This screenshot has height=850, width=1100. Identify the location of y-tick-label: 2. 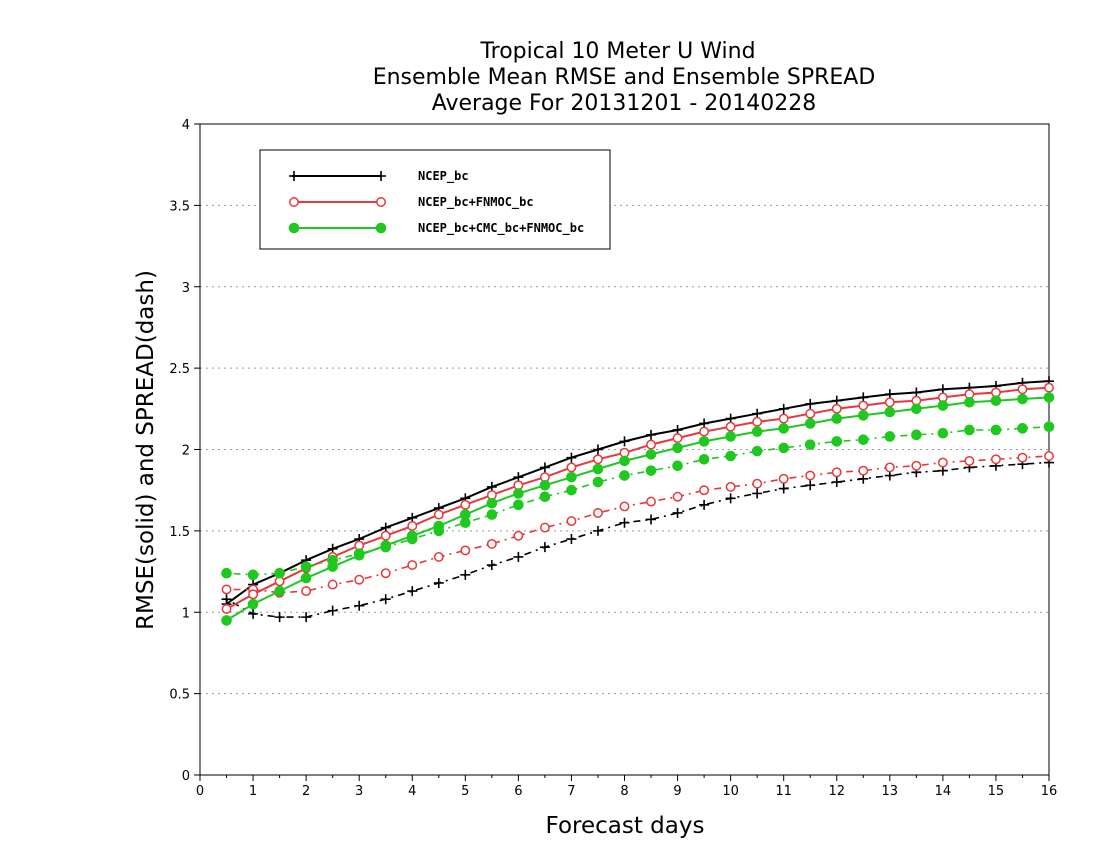
(186, 451).